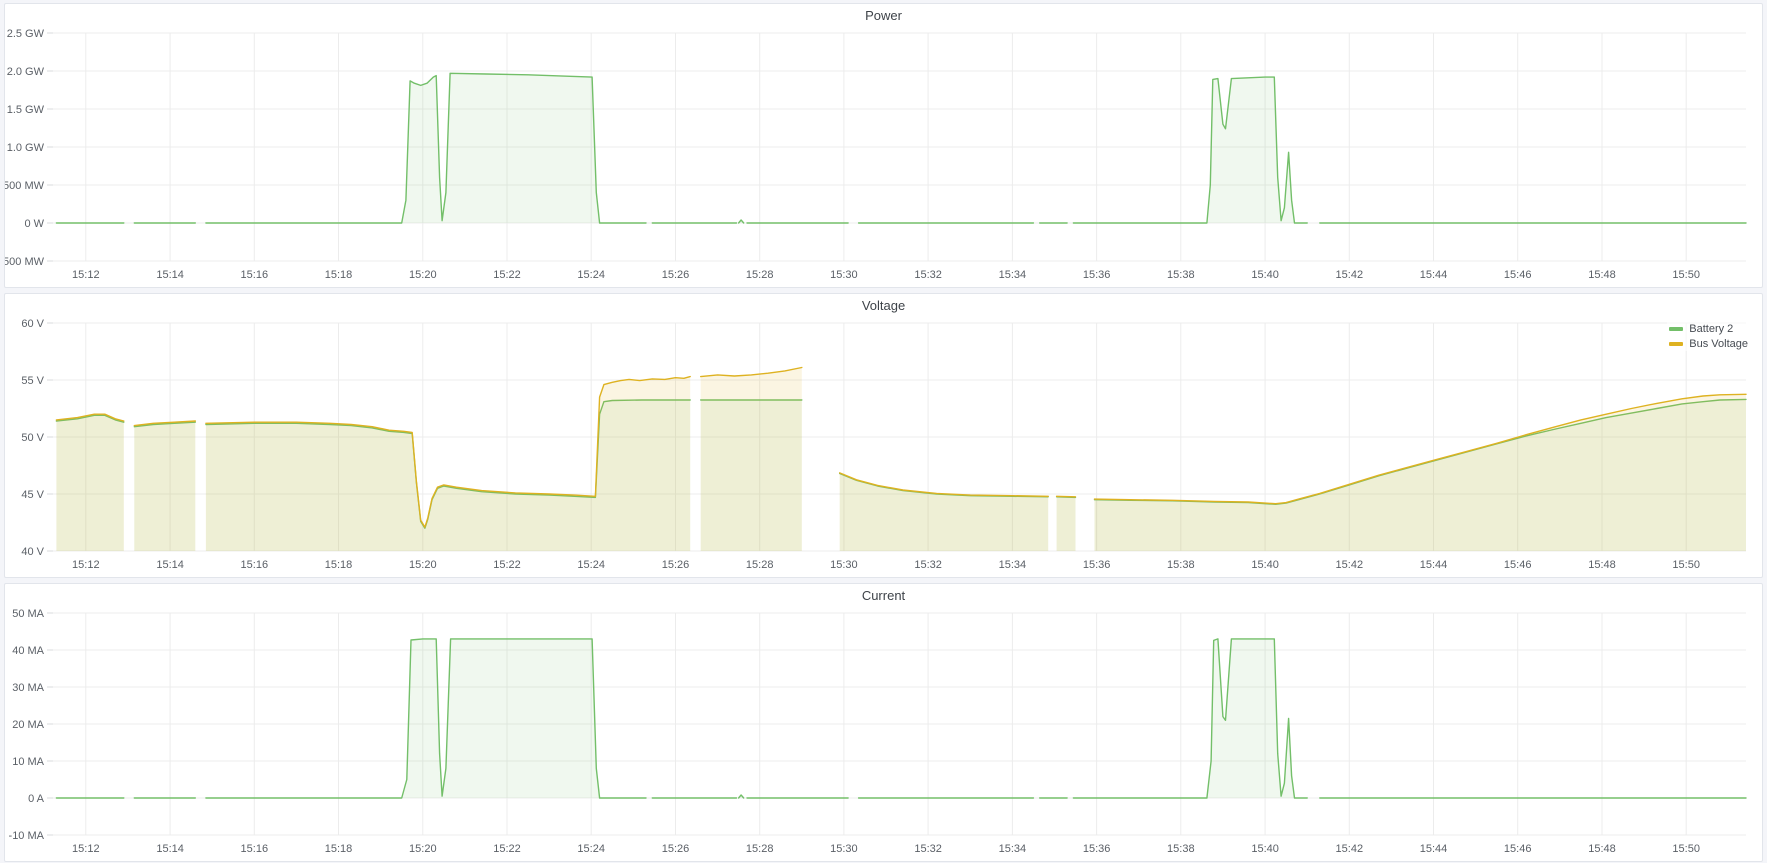 This screenshot has width=1767, height=863. Describe the element at coordinates (1711, 329) in the screenshot. I see `legend-label-battery-2: Battery 2` at that location.